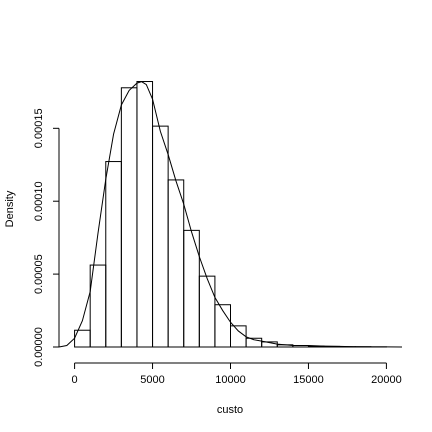 This screenshot has width=432, height=432. Describe the element at coordinates (39, 128) in the screenshot. I see `y-tick-label: 0.00015` at that location.